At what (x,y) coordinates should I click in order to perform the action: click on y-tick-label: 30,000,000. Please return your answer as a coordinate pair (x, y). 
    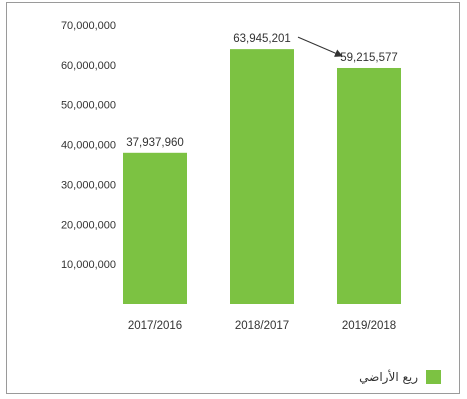
    Looking at the image, I should click on (88, 185).